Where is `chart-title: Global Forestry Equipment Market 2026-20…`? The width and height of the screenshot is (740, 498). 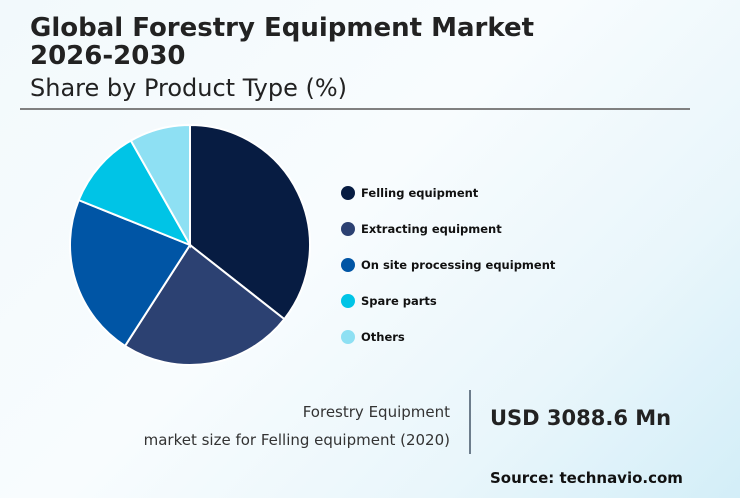
chart-title: Global Forestry Equipment Market 2026-20… is located at coordinates (282, 42).